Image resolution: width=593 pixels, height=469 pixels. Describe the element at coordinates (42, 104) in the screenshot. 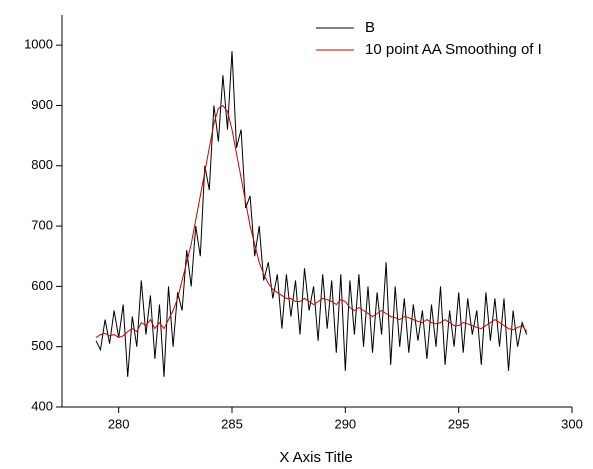

I see `y-tick-label: 900` at that location.